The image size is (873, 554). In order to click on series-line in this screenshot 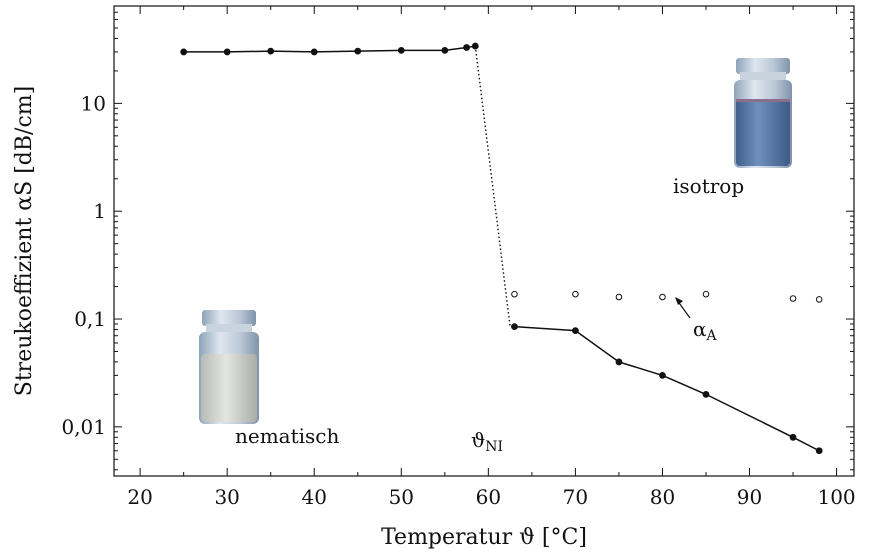, I will do `click(667, 388)`.